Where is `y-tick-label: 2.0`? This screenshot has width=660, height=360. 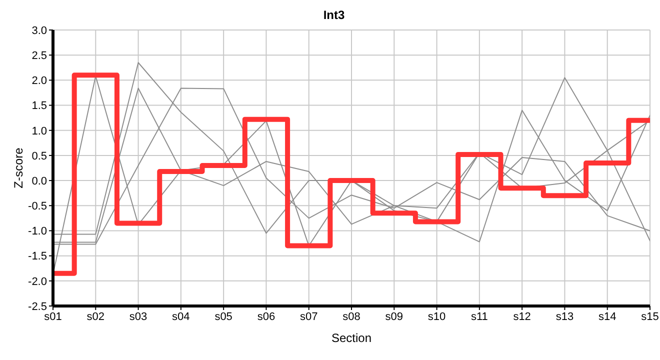
y-tick-label: 2.0 is located at coordinates (39, 81).